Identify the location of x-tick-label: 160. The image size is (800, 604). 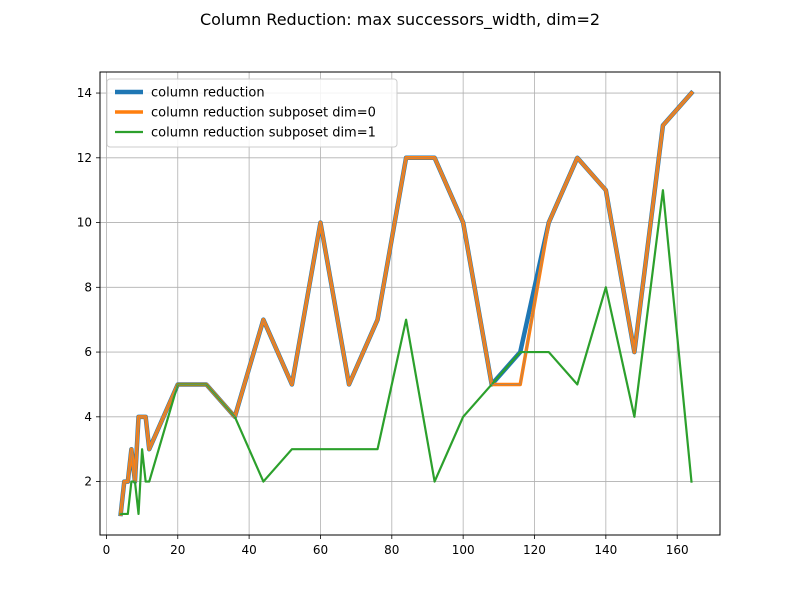
(677, 550).